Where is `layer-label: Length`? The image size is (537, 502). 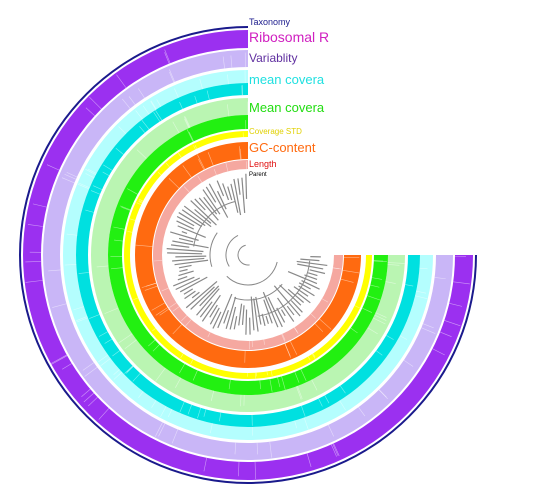
layer-label: Length is located at coordinates (263, 164).